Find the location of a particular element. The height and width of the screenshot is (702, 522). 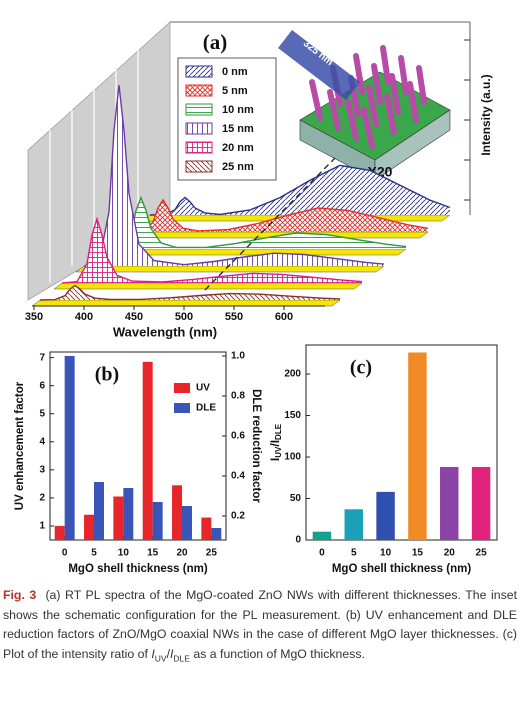

caption-subscript: DLE is located at coordinates (181, 657).